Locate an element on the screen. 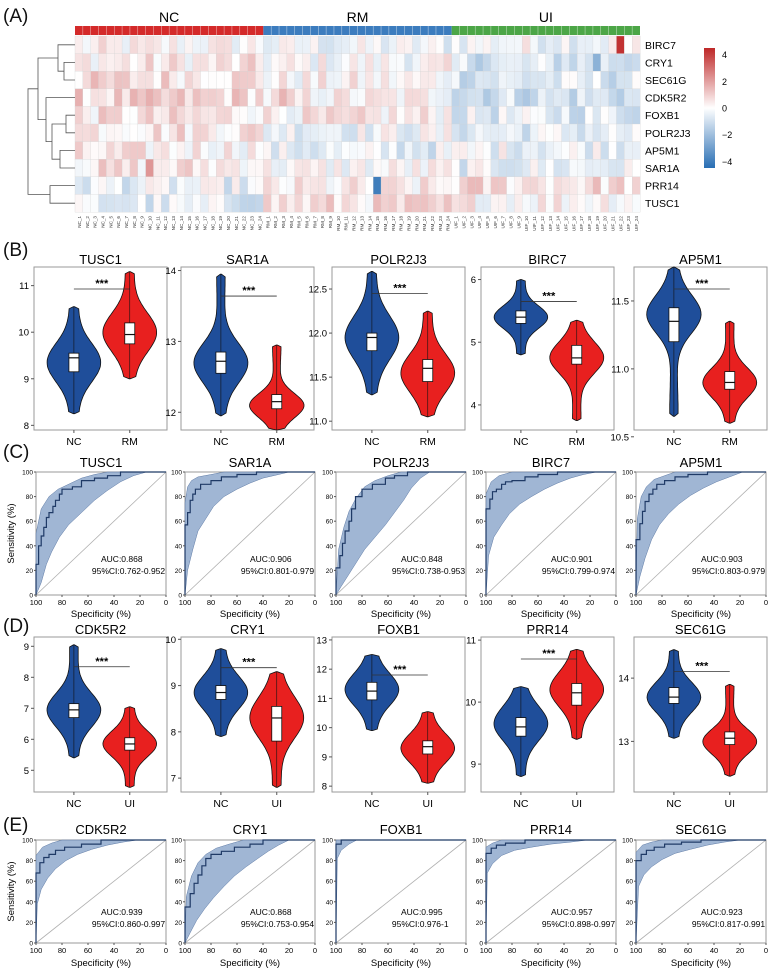  plot-frame is located at coordinates (100, 714).